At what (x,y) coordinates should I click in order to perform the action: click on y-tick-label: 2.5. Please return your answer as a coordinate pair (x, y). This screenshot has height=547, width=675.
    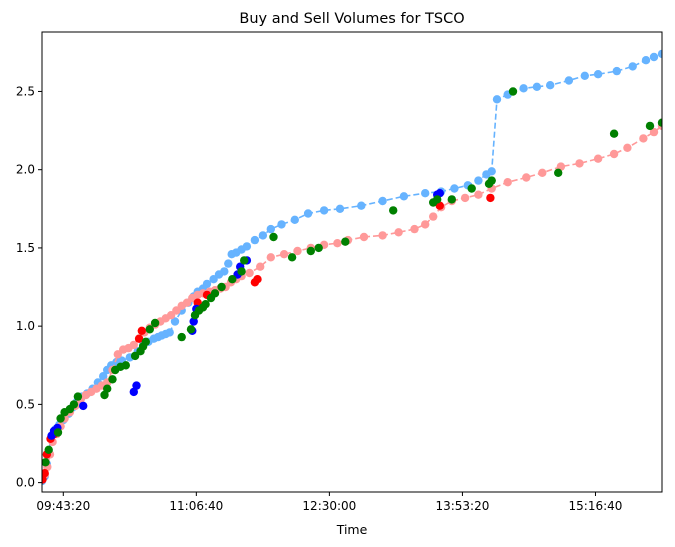
    Looking at the image, I should click on (25, 91).